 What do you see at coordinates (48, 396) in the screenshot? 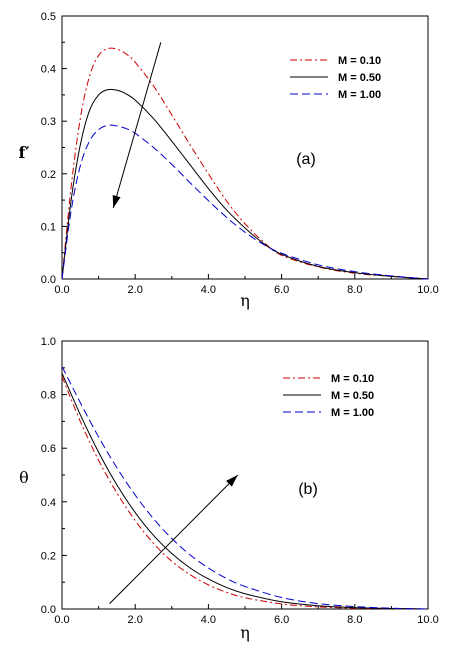
I see `y-tick-label: 0.8` at bounding box center [48, 396].